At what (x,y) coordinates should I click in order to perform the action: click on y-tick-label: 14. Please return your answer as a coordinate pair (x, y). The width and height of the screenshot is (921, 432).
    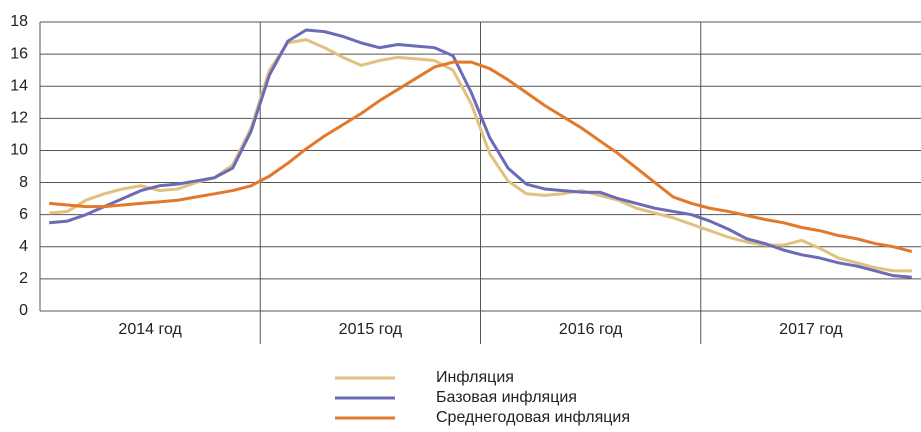
    Looking at the image, I should click on (19, 85).